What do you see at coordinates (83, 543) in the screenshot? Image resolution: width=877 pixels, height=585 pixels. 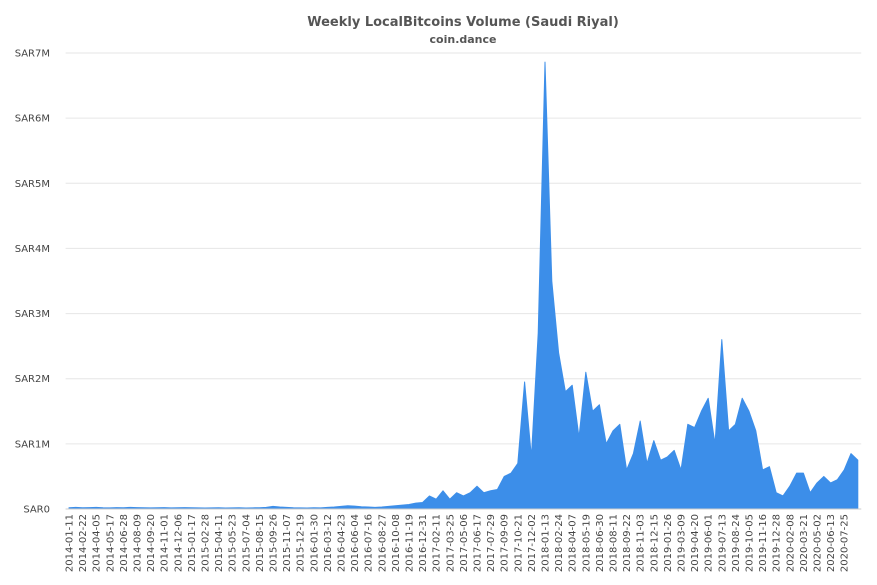 I see `x-tick-label: 2014-02-22` at bounding box center [83, 543].